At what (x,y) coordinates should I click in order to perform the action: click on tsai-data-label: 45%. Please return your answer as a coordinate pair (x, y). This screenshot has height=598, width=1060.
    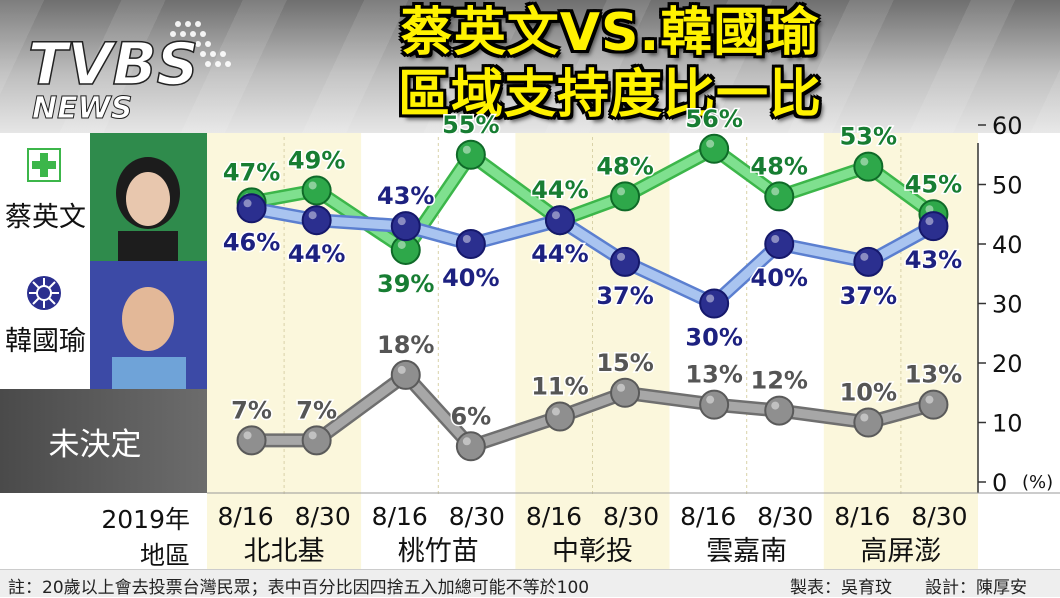
    Looking at the image, I should click on (933, 184).